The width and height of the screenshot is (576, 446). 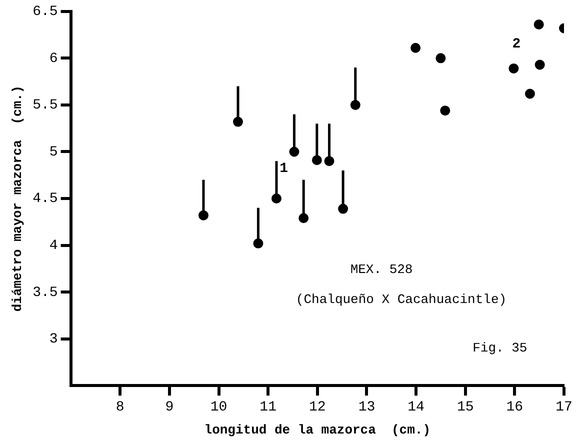 I want to click on x-tick-label: 11, so click(x=268, y=408).